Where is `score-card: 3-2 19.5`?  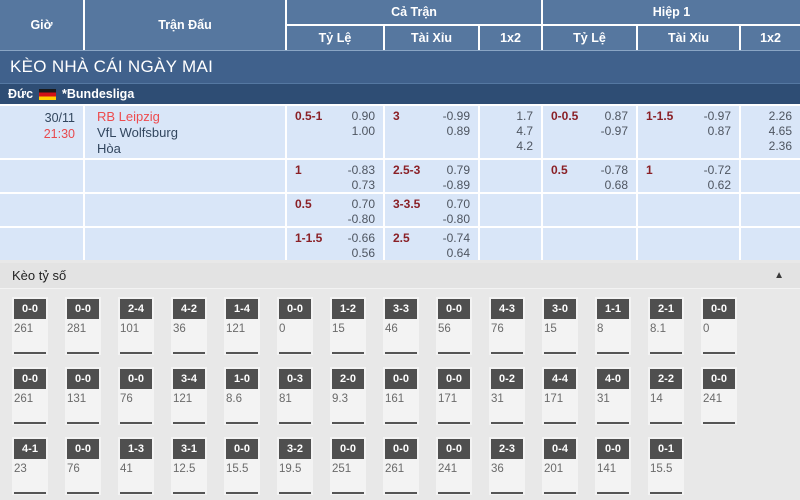
score-card: 3-2 19.5 is located at coordinates (295, 466).